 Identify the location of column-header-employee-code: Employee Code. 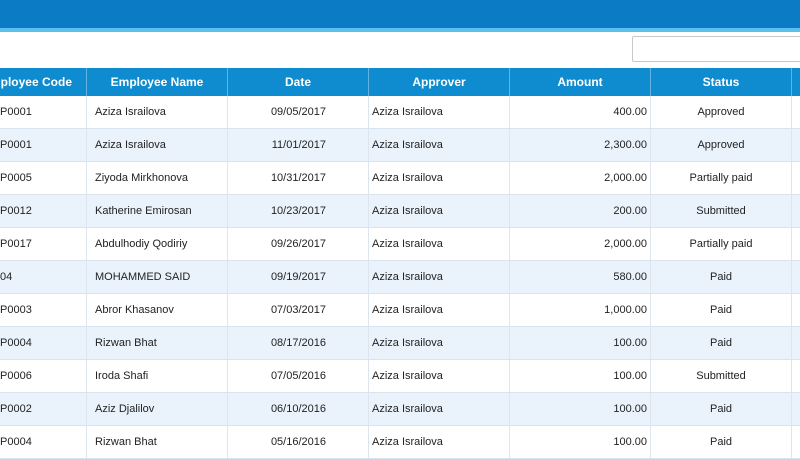
(43, 82).